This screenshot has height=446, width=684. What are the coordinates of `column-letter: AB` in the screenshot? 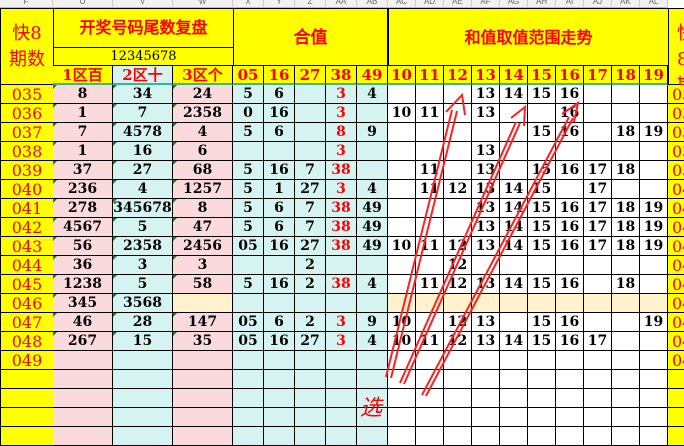 It's located at (372, 4).